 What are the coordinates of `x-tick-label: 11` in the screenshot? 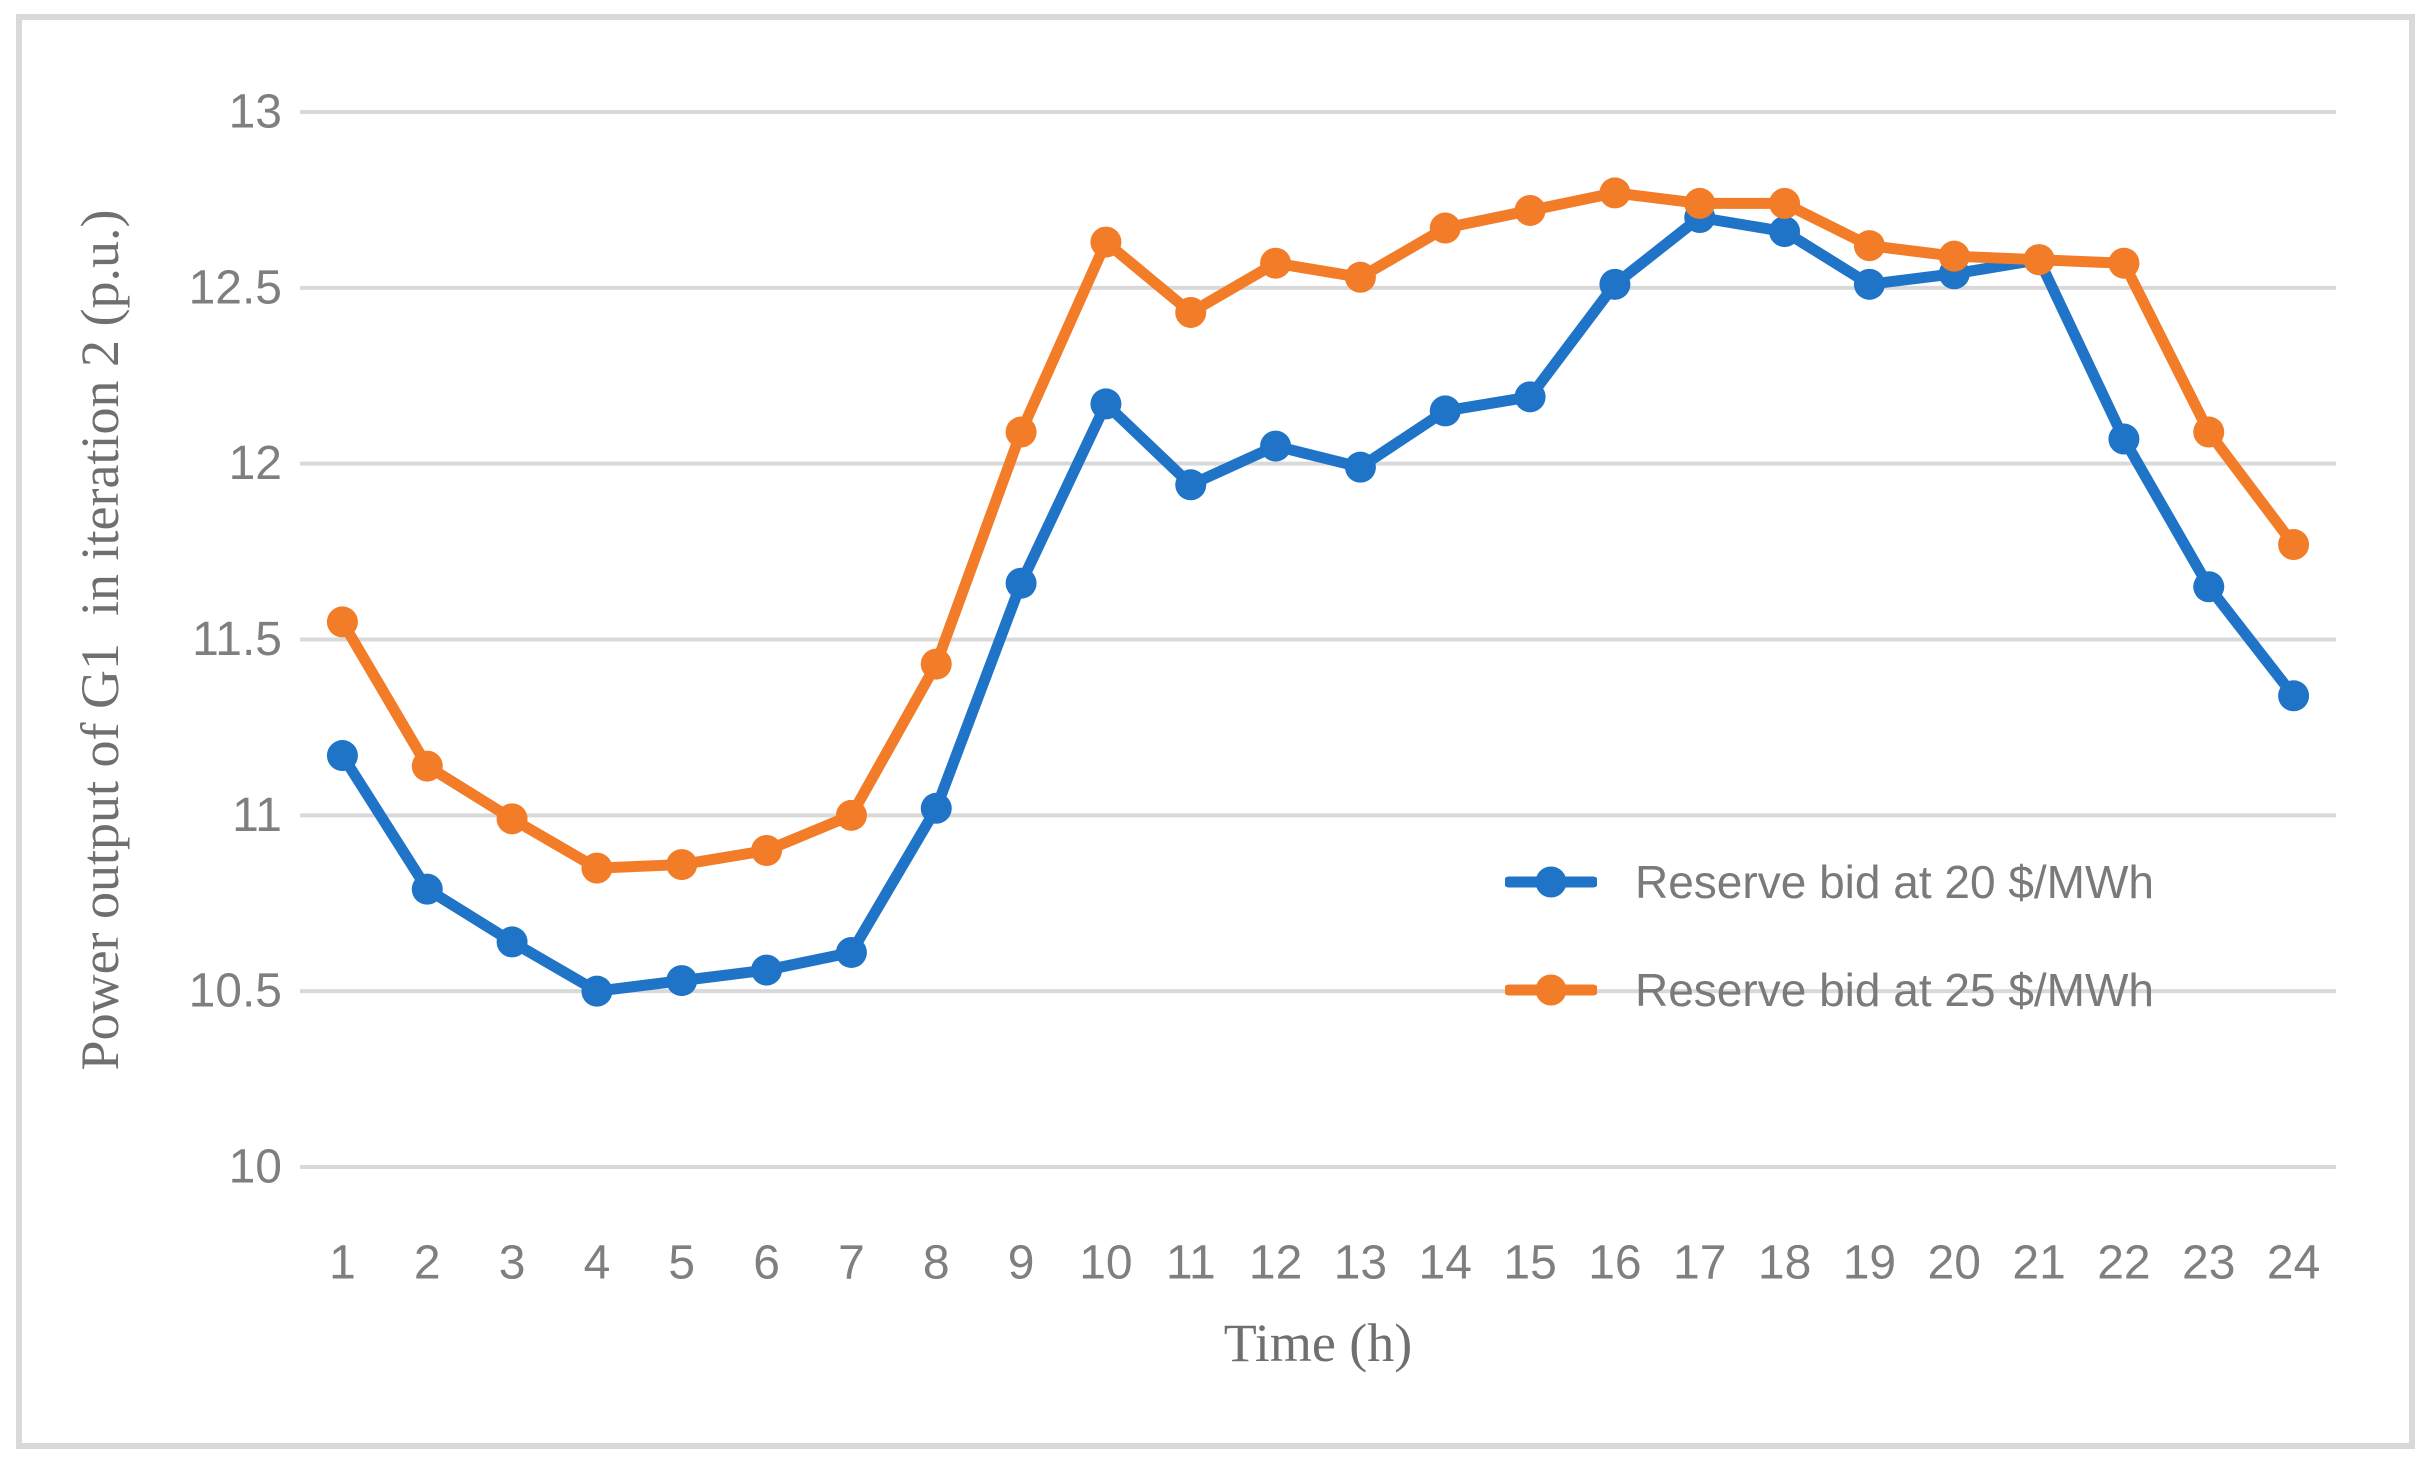 It's located at (1191, 1263).